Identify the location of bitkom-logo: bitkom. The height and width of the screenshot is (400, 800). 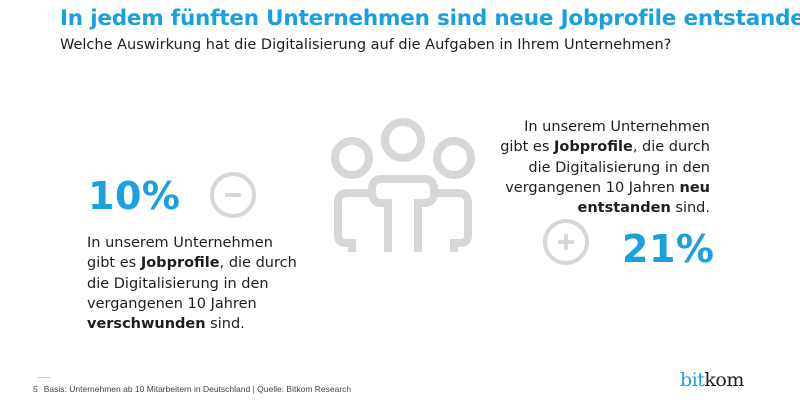
(712, 380).